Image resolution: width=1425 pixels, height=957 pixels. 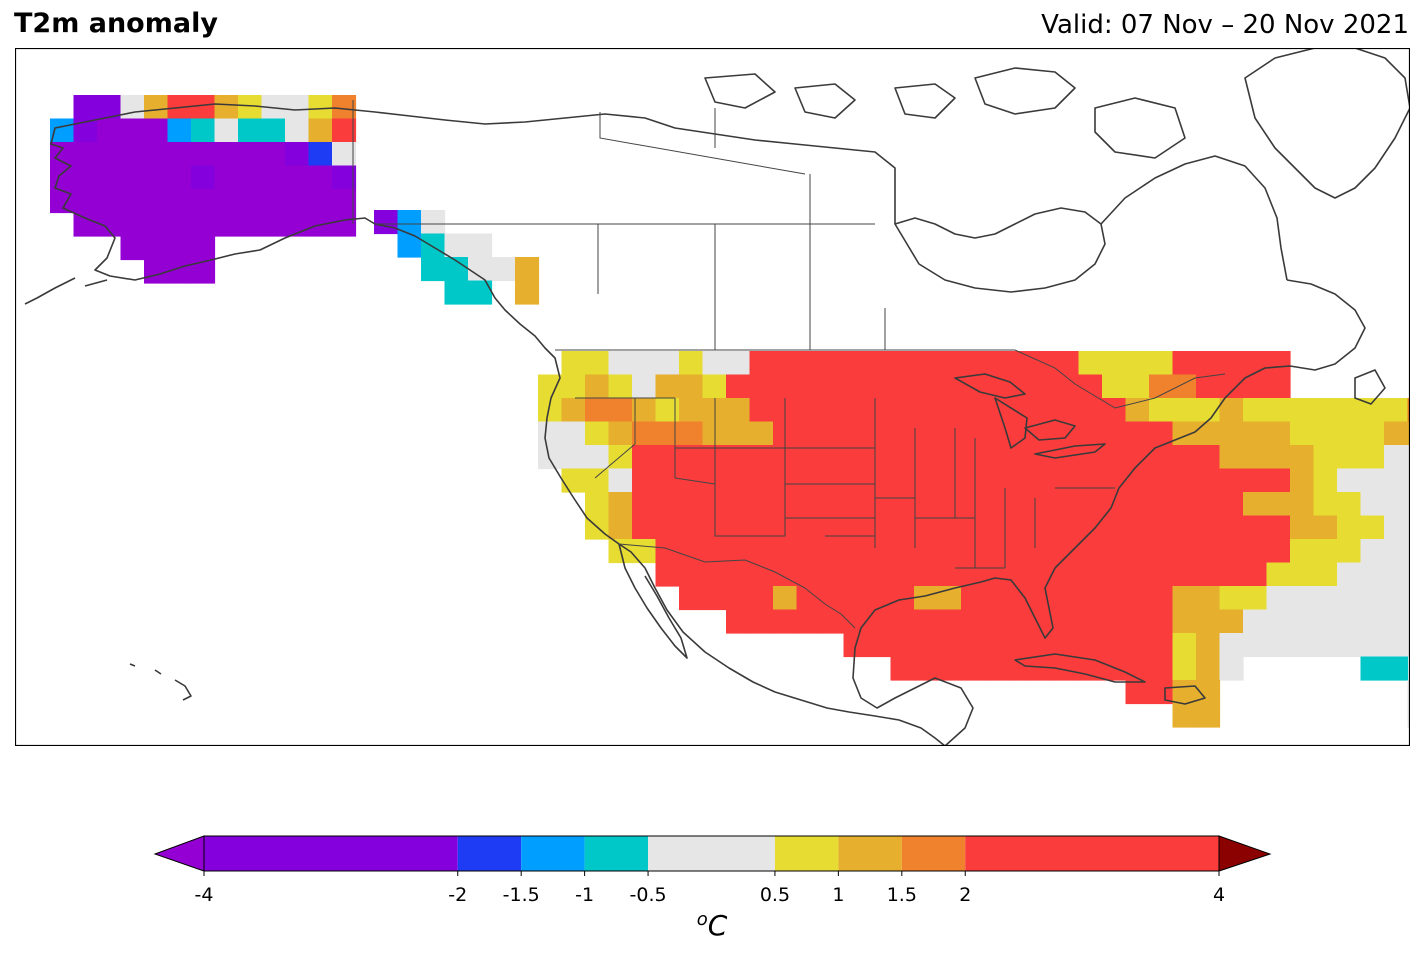 I want to click on cuba, so click(x=1080, y=668).